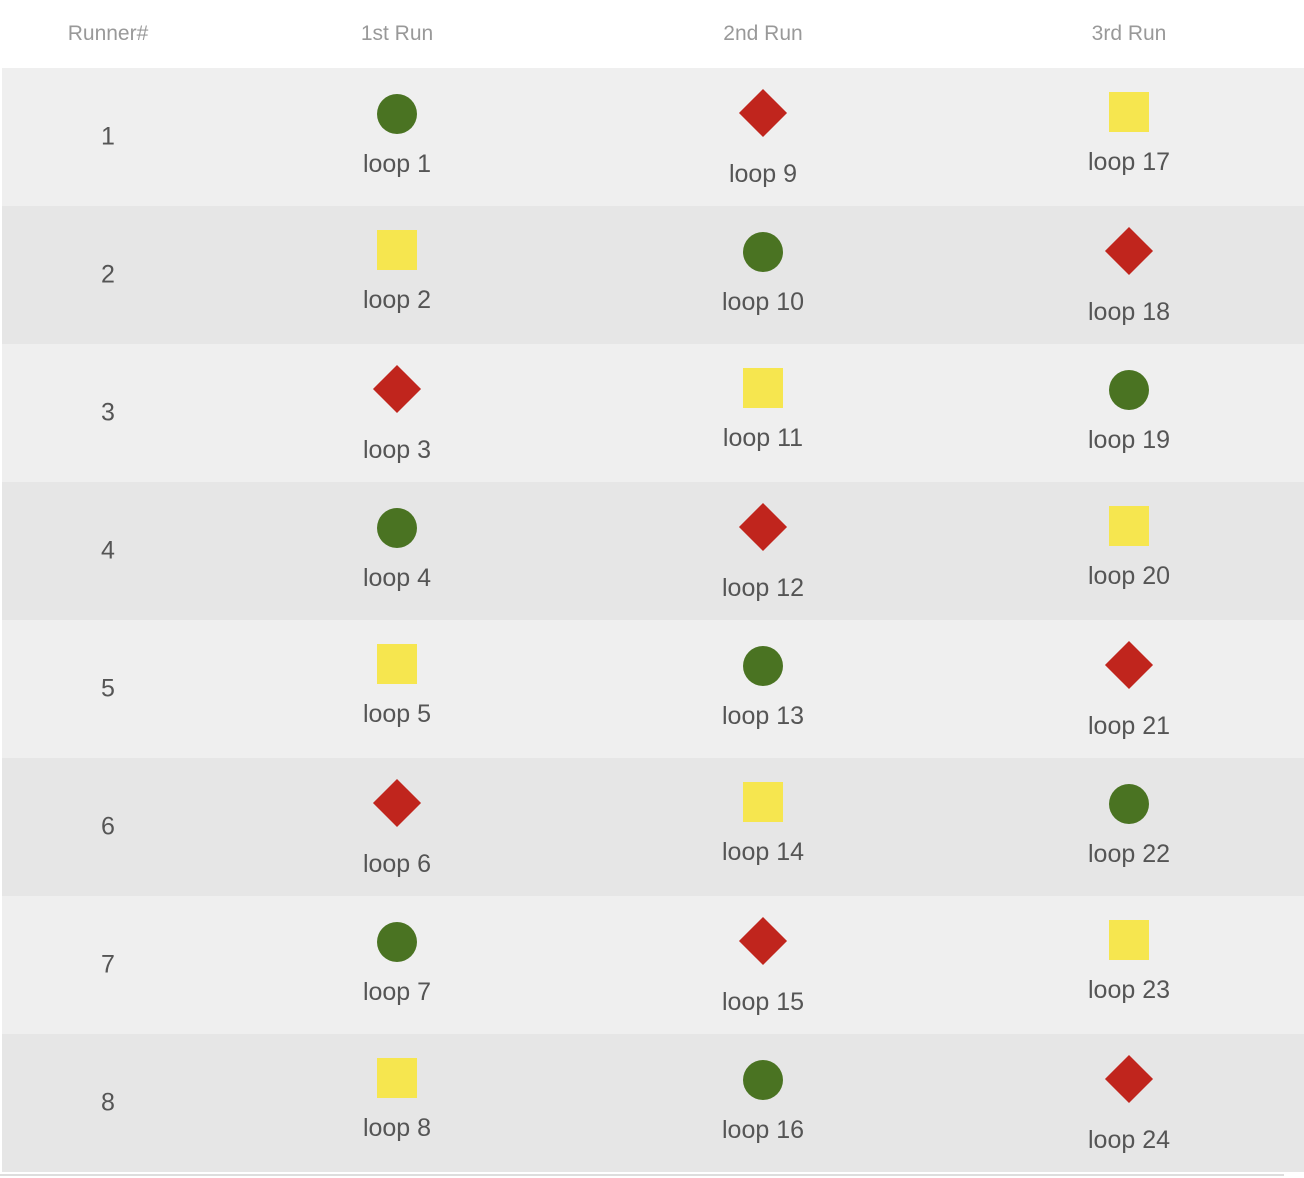 The width and height of the screenshot is (1304, 1178). Describe the element at coordinates (763, 689) in the screenshot. I see `run-cell: loop 13` at that location.